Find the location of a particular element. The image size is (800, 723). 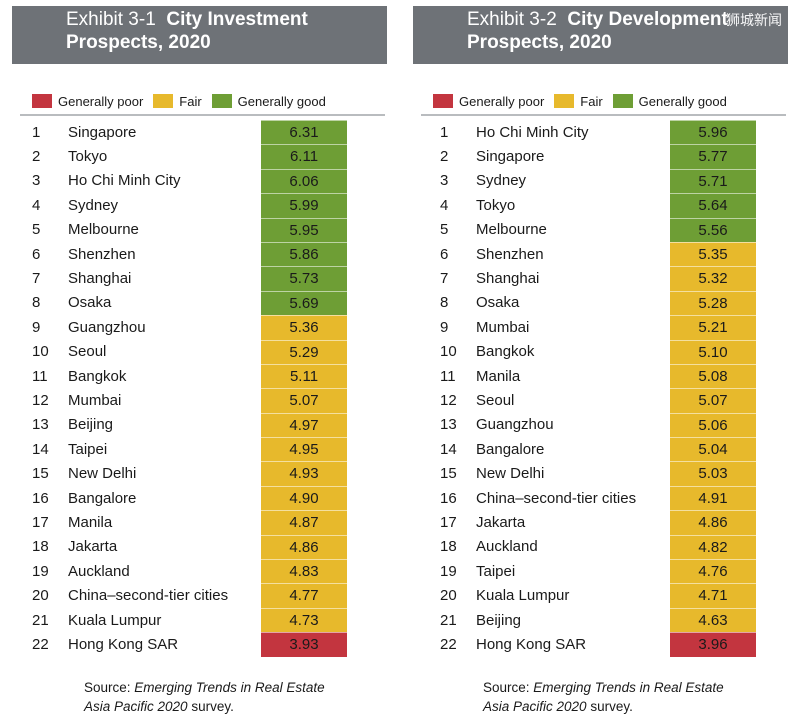

ranking-row: 22 Hong Kong SAR 3.96 is located at coordinates (600, 644).